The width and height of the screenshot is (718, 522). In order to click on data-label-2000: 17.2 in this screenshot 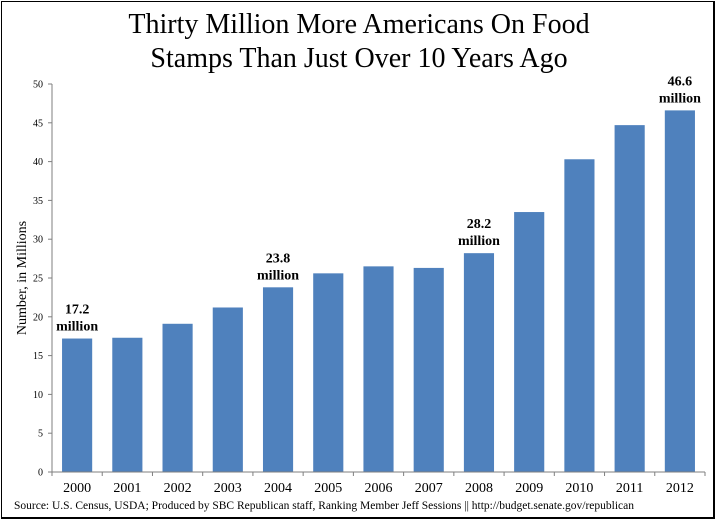, I will do `click(77, 310)`.